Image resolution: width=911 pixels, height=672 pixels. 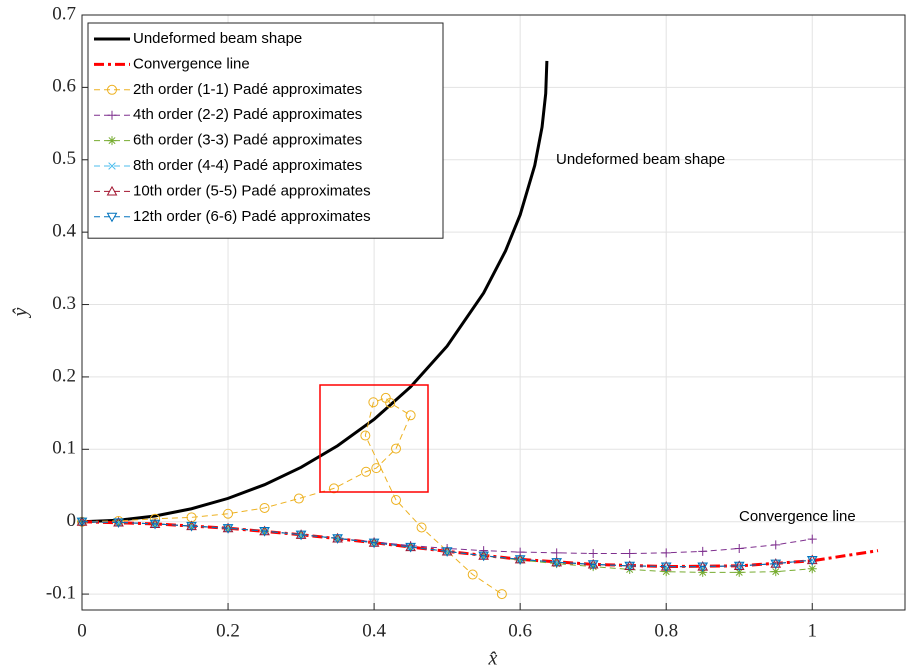 What do you see at coordinates (61, 592) in the screenshot?
I see `y-tick-label: -0.1` at bounding box center [61, 592].